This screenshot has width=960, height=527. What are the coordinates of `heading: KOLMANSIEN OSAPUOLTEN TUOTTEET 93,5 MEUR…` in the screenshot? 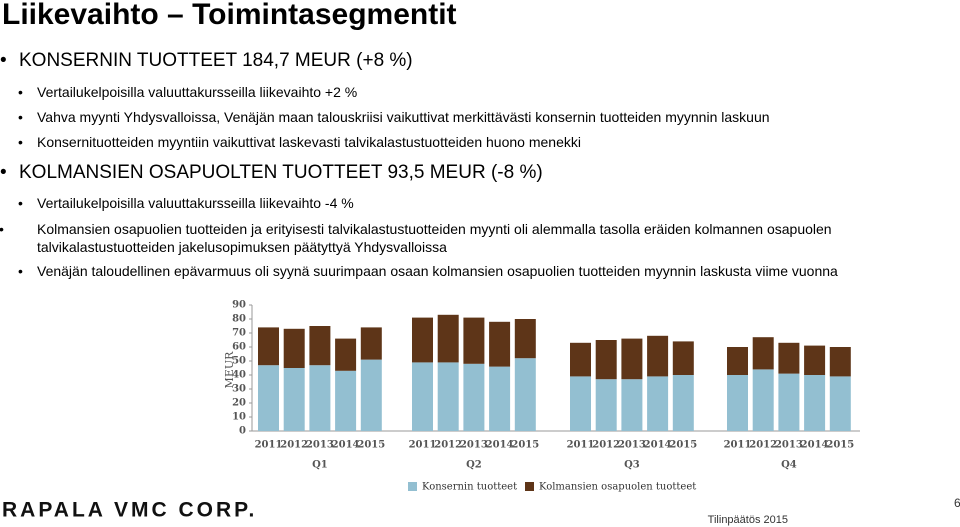 It's located at (271, 173).